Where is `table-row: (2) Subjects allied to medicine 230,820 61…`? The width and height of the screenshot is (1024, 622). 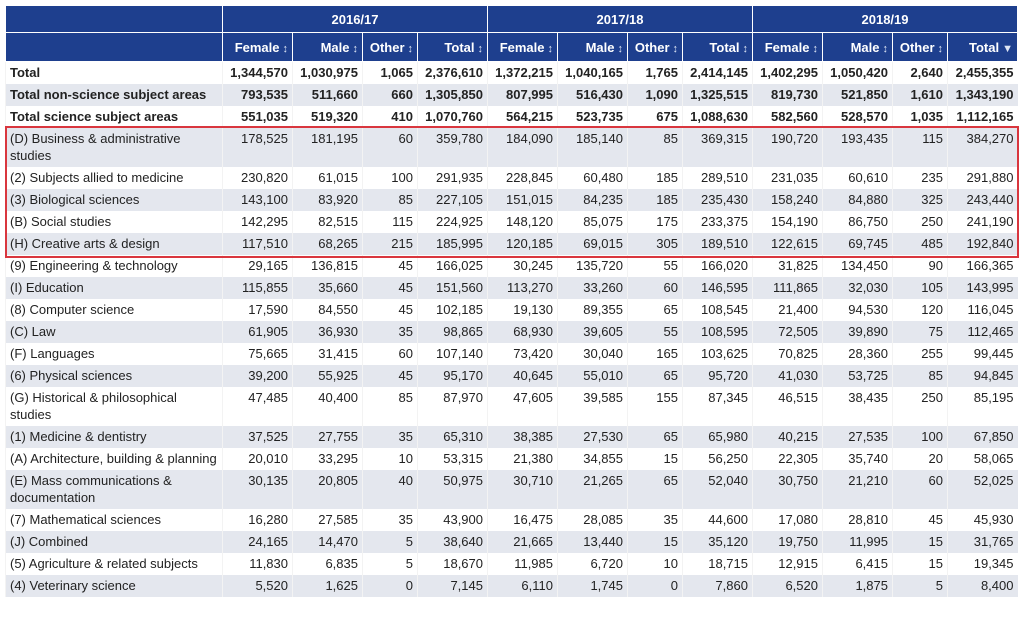
table-row: (2) Subjects allied to medicine 230,820 61… is located at coordinates (511, 178).